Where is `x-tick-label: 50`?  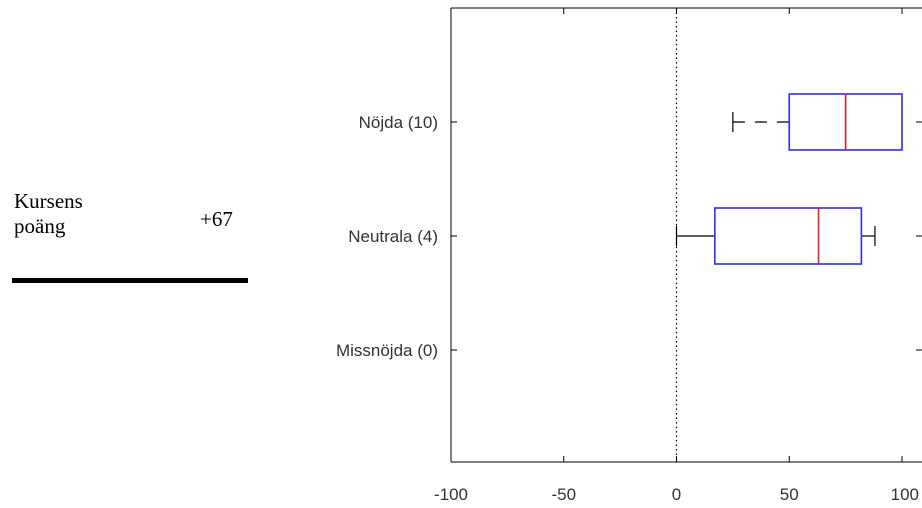 x-tick-label: 50 is located at coordinates (789, 494).